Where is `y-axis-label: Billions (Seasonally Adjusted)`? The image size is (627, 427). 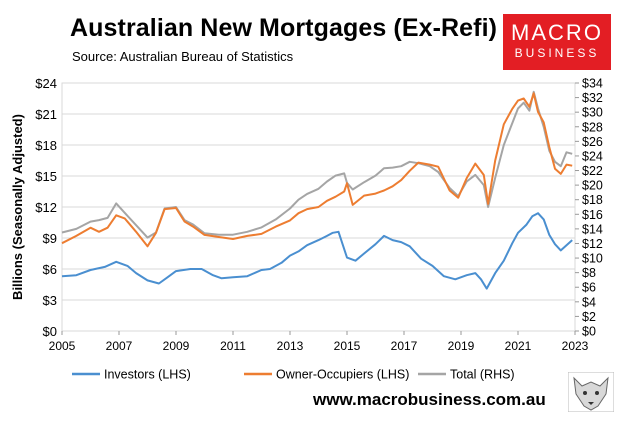 y-axis-label: Billions (Seasonally Adjusted) is located at coordinates (17, 207).